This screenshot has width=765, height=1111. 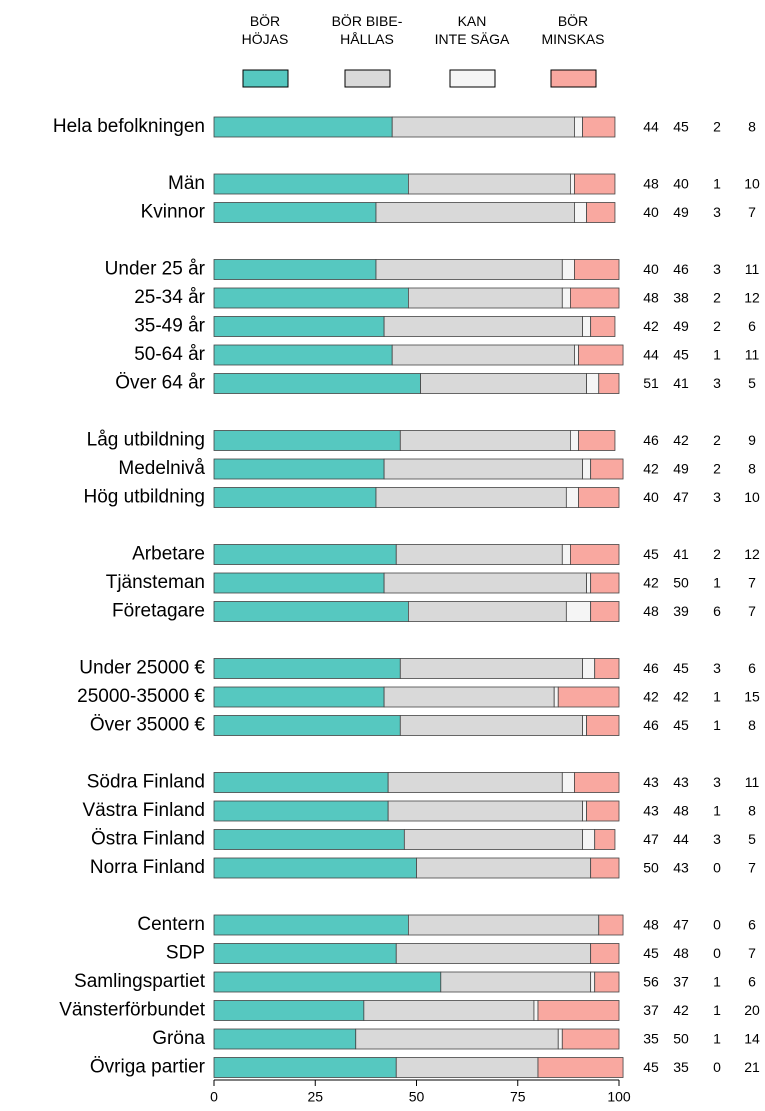 I want to click on category-label: Över 35000 €, so click(x=148, y=725).